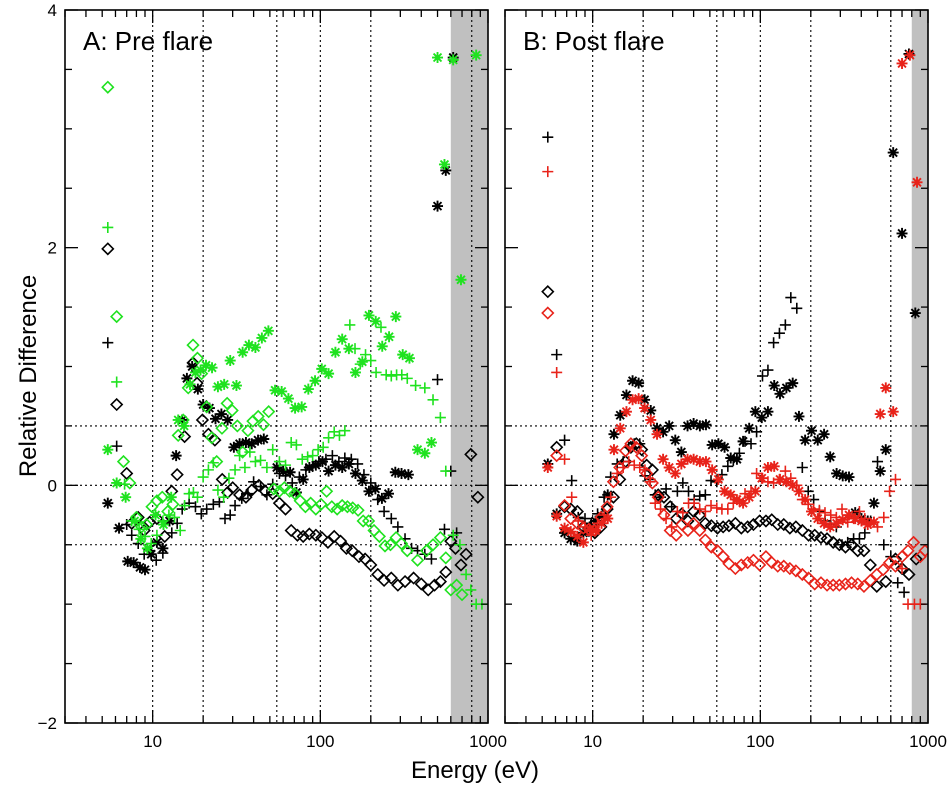 The width and height of the screenshot is (951, 791). What do you see at coordinates (760, 741) in the screenshot?
I see `x-tick-label: 100` at bounding box center [760, 741].